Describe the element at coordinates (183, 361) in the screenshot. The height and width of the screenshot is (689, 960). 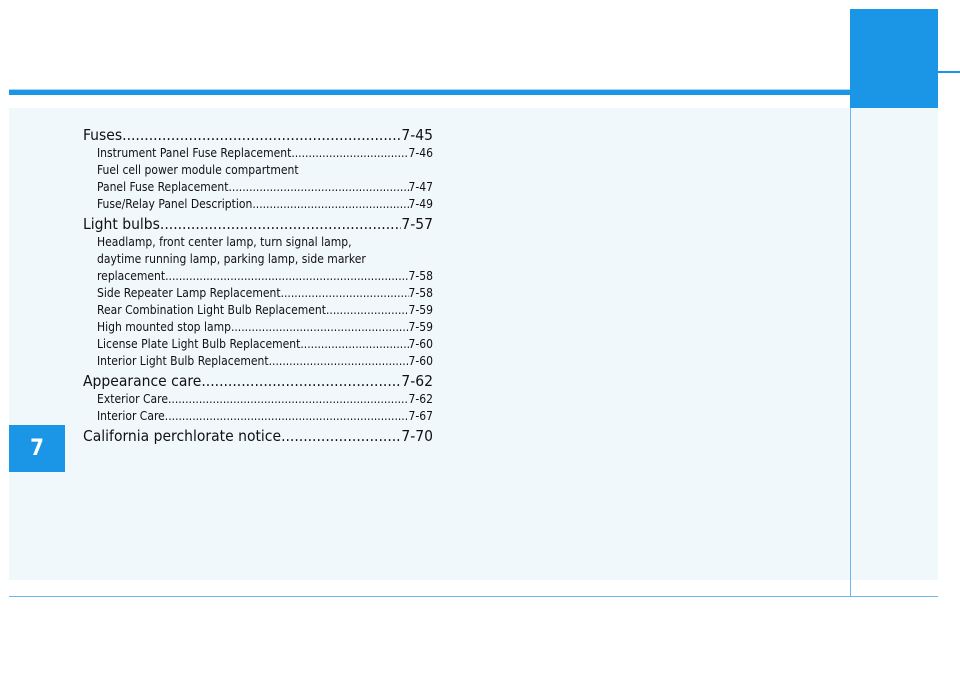
I see `toc-entry-label: Interior Light Bulb Replacement` at that location.